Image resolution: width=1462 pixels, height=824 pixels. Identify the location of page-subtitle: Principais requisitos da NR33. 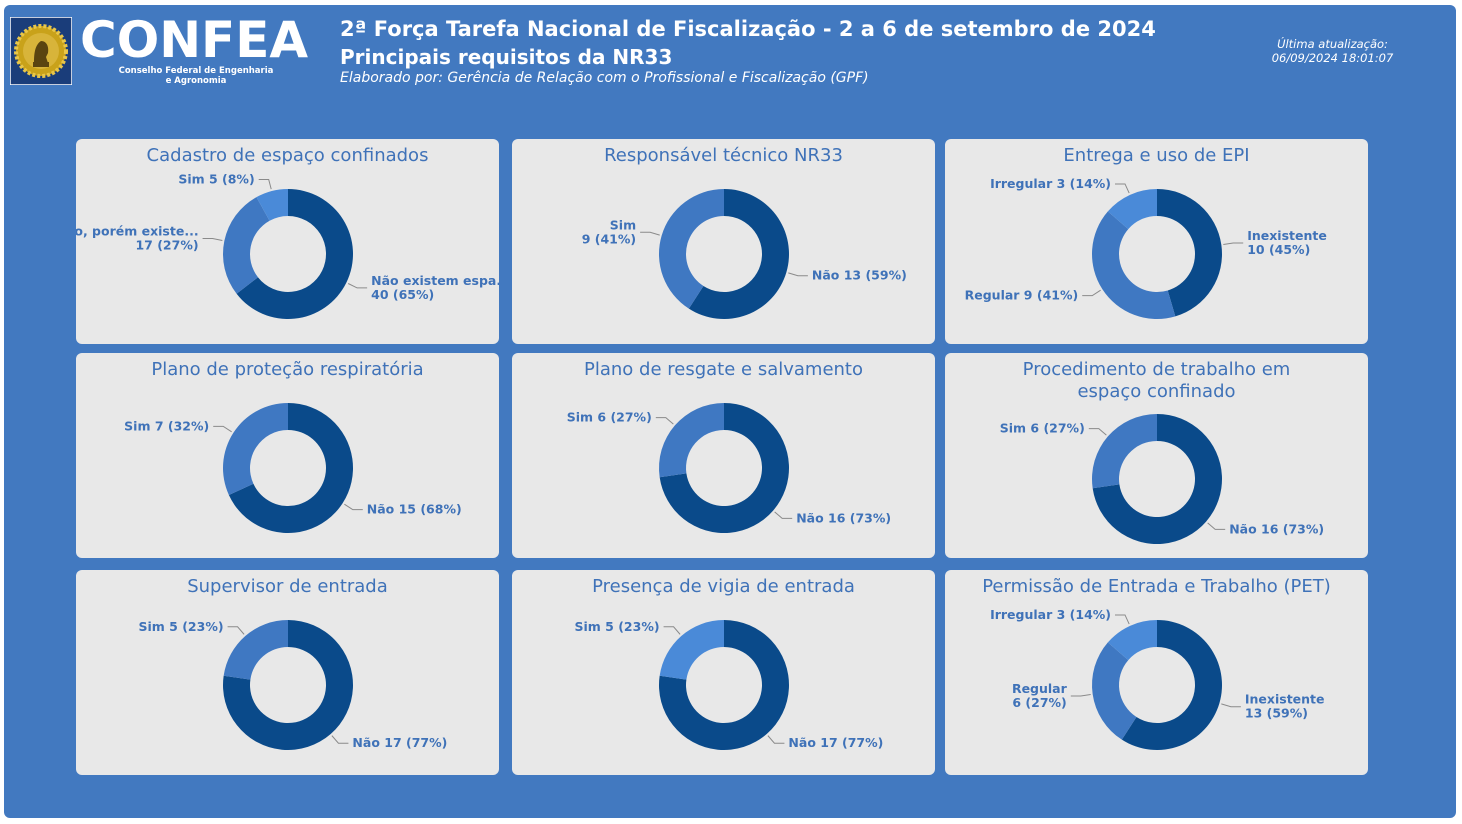
(506, 57).